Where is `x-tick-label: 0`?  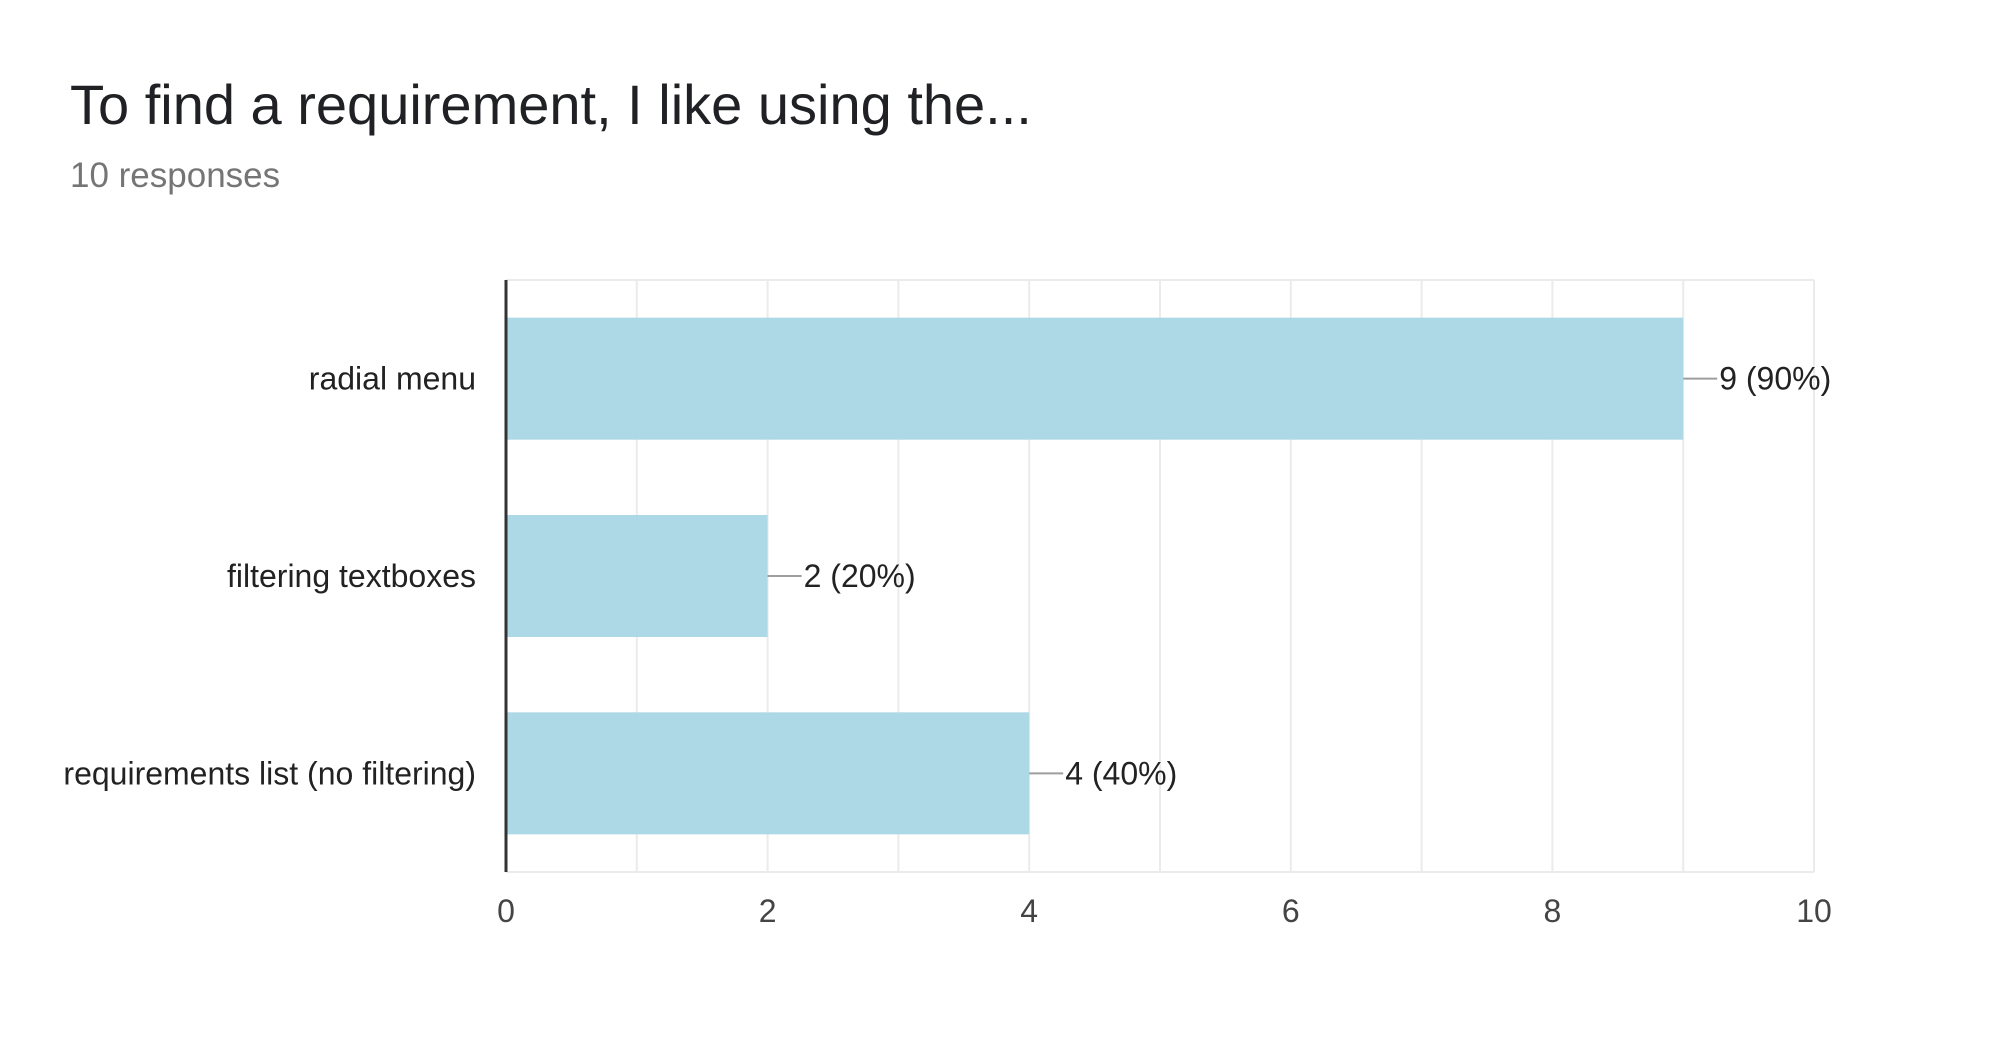
x-tick-label: 0 is located at coordinates (506, 911).